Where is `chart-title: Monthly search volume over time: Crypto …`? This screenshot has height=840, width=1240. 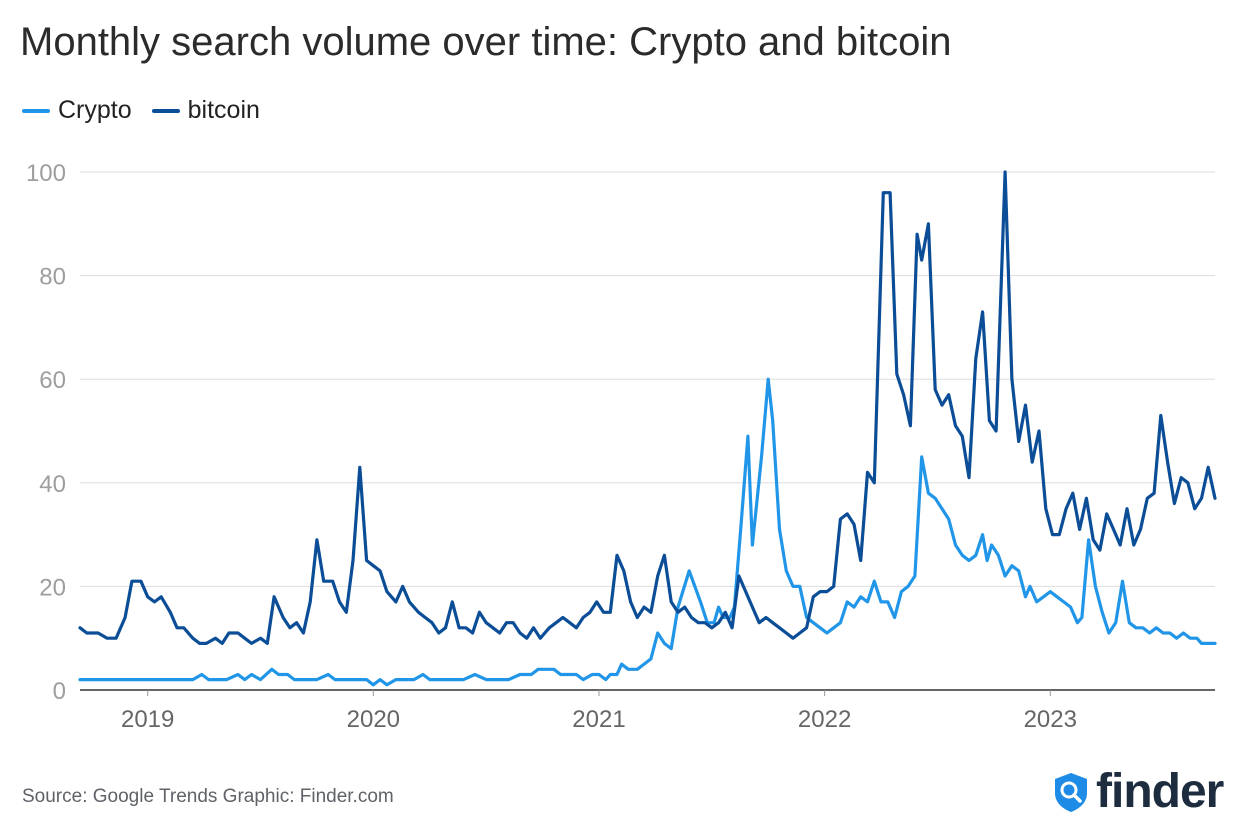
chart-title: Monthly search volume over time: Crypto … is located at coordinates (486, 42).